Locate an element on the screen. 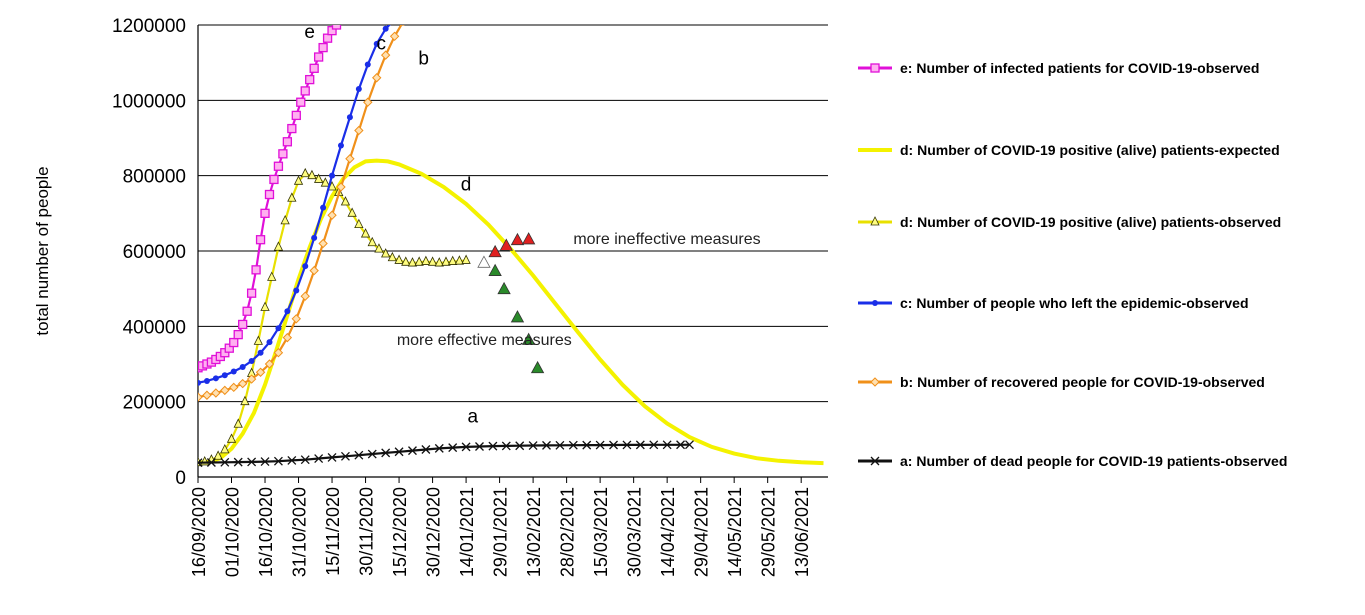 This screenshot has height=615, width=1365. x-tick-label: 29/01/2021 is located at coordinates (501, 532).